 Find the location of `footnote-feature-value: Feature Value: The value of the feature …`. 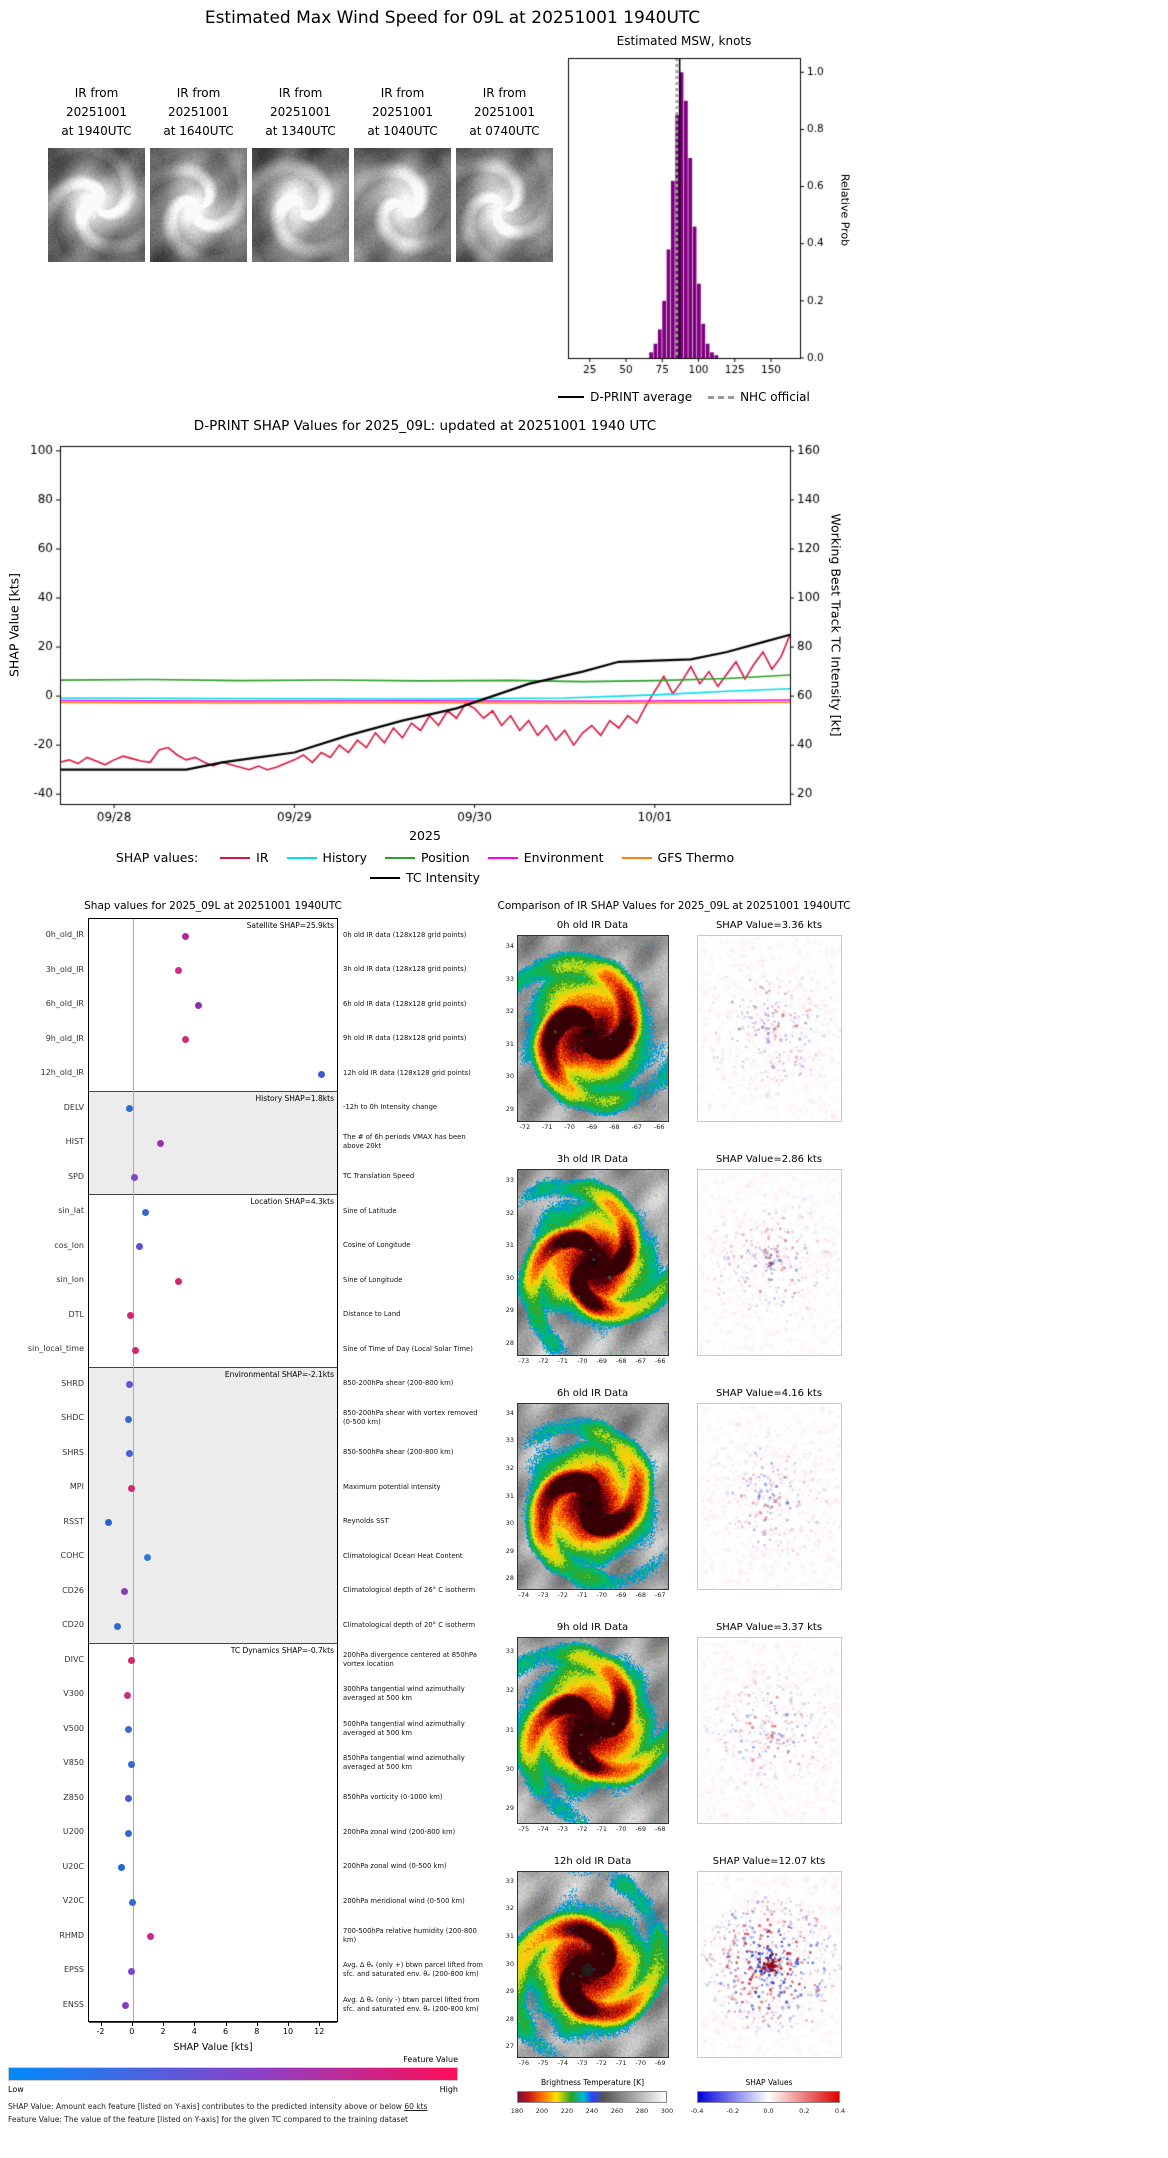

footnote-feature-value: Feature Value: The value of the feature … is located at coordinates (208, 2119).